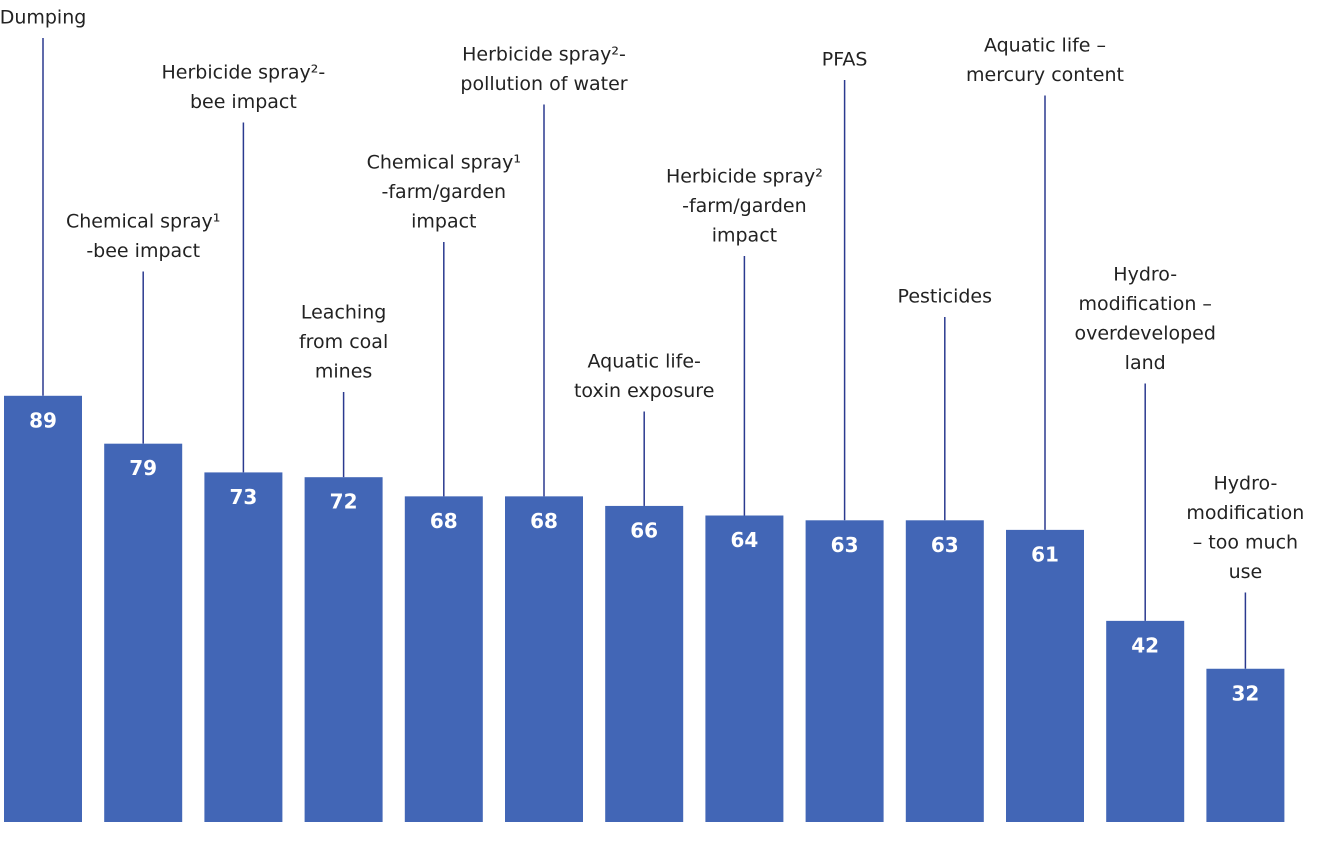 Image resolution: width=1323 pixels, height=841 pixels. I want to click on category-label: overdeveloped, so click(1144, 334).